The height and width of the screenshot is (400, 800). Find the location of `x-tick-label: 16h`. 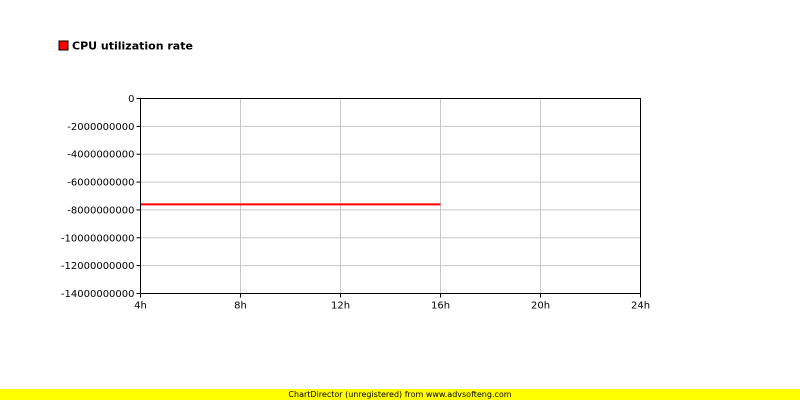

x-tick-label: 16h is located at coordinates (440, 306).